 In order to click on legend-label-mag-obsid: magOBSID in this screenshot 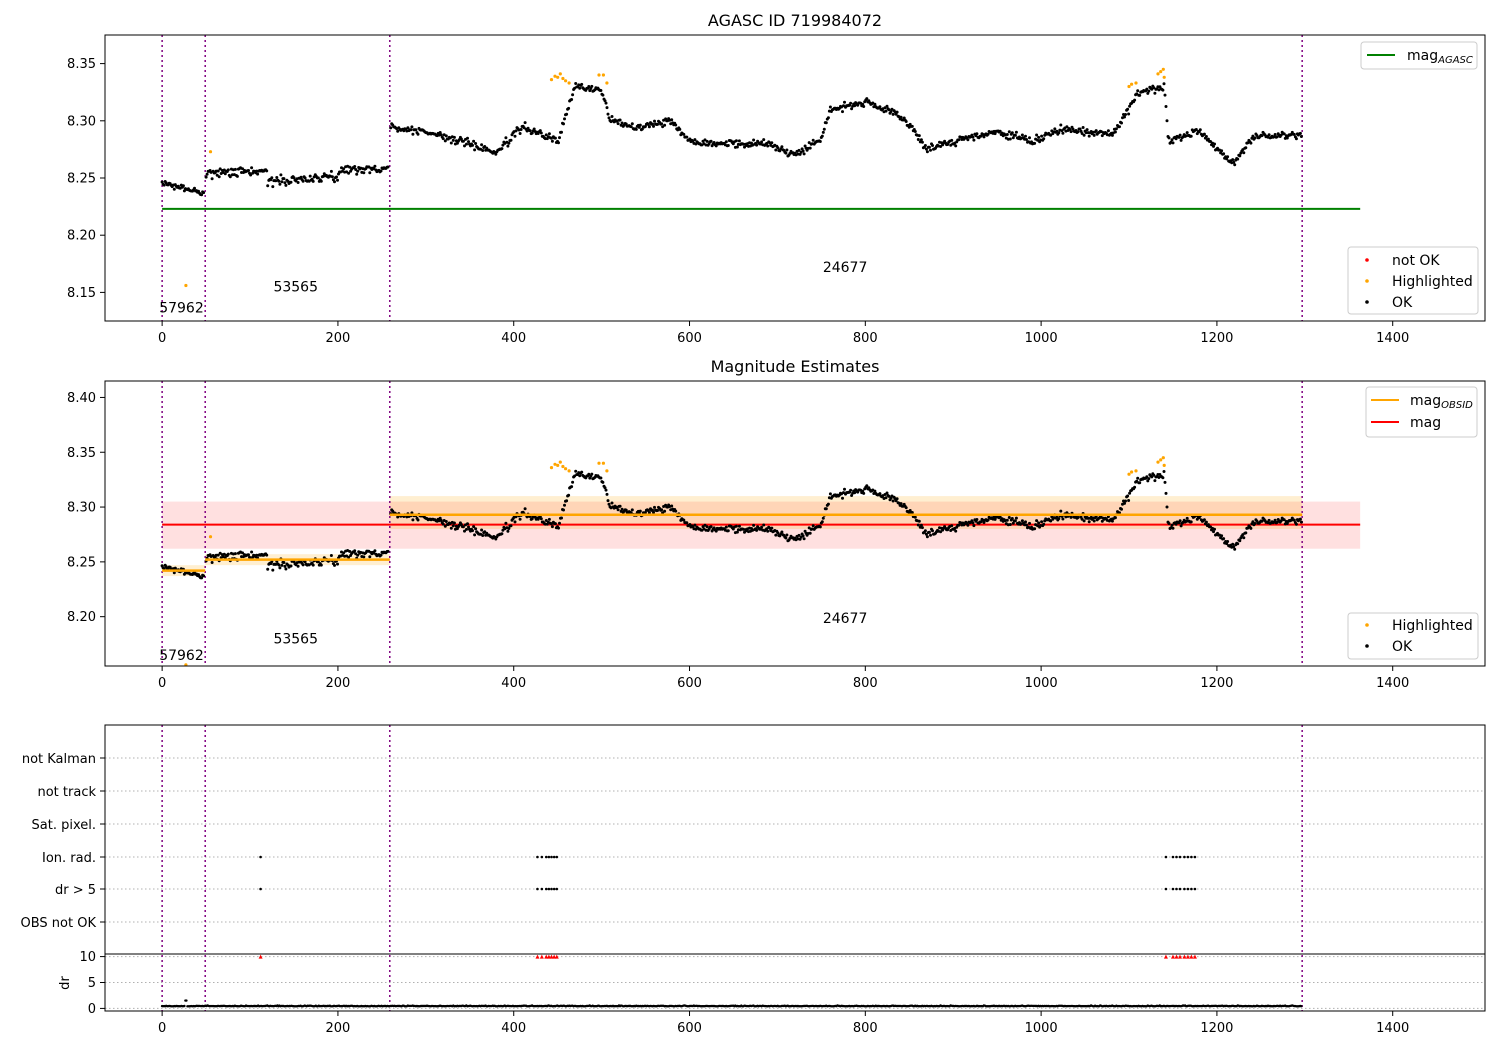, I will do `click(1441, 402)`.